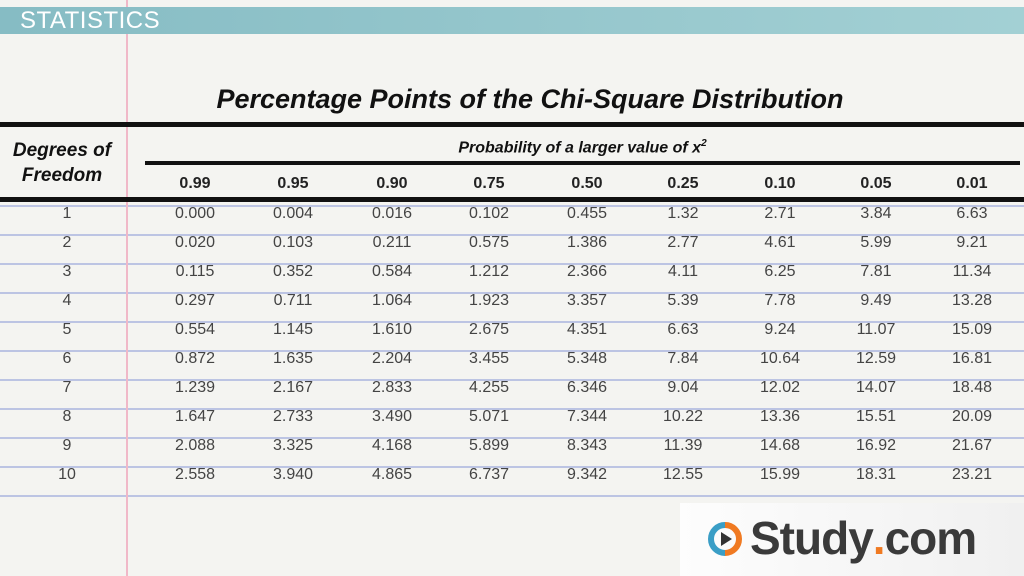 This screenshot has height=576, width=1024. Describe the element at coordinates (972, 329) in the screenshot. I see `table-cell: 15.09` at that location.